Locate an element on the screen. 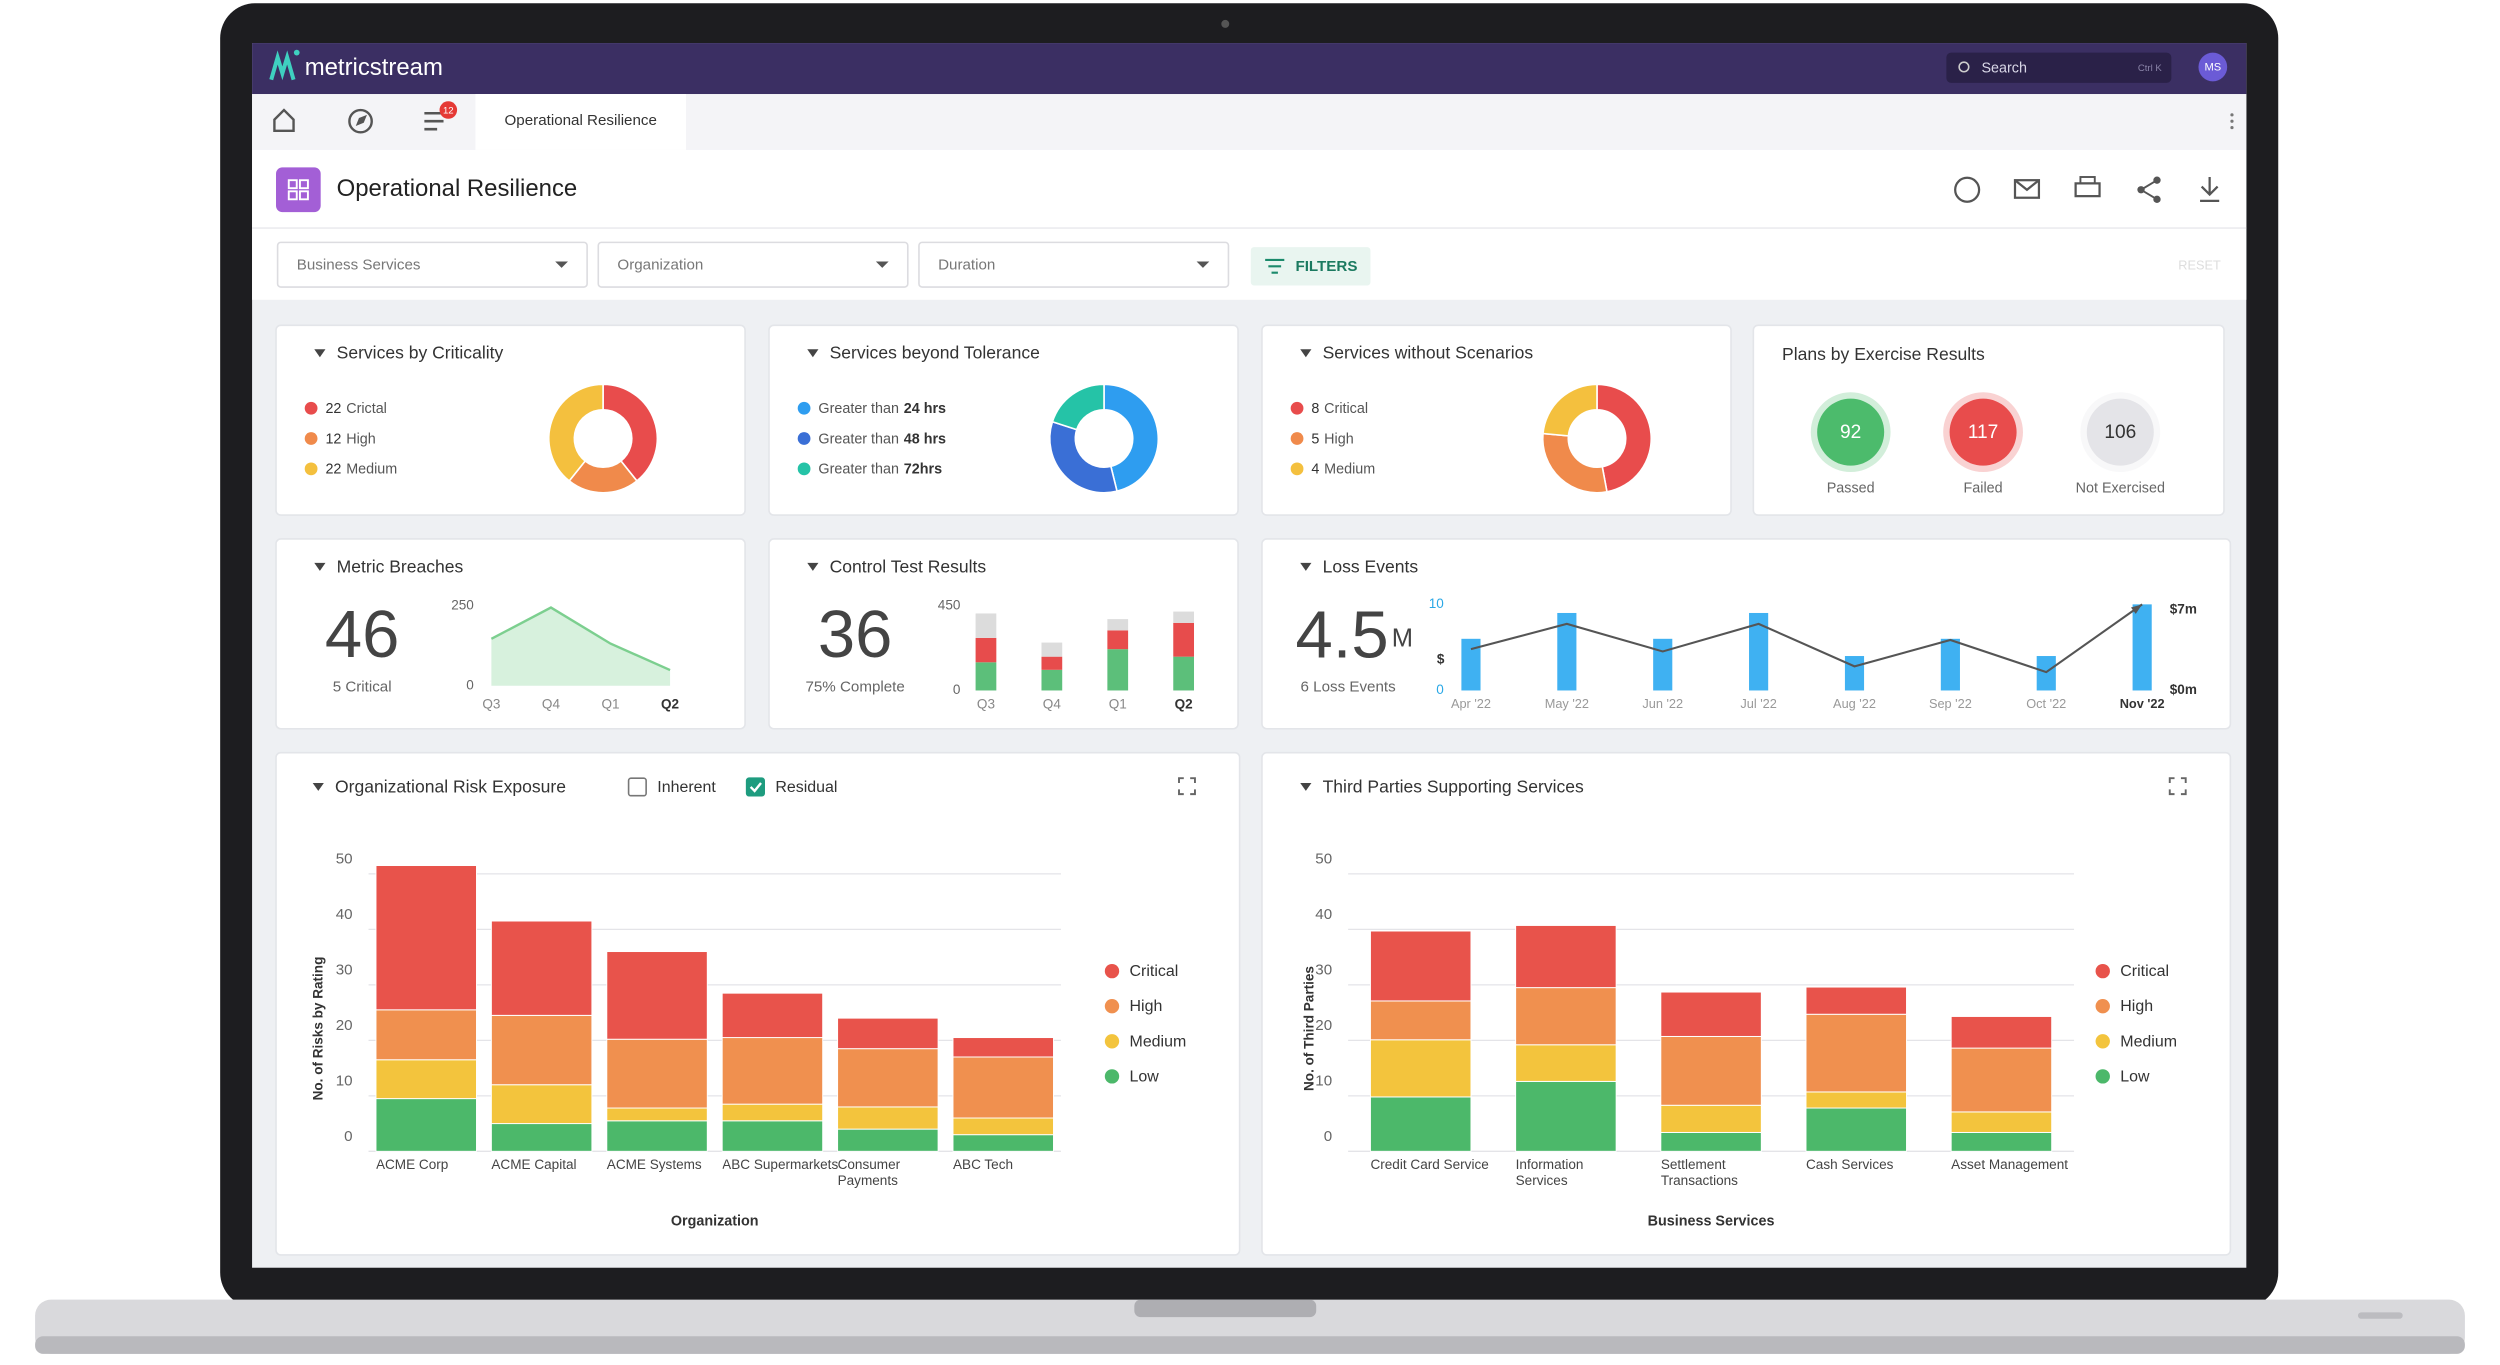  explore-icon is located at coordinates (360, 121).